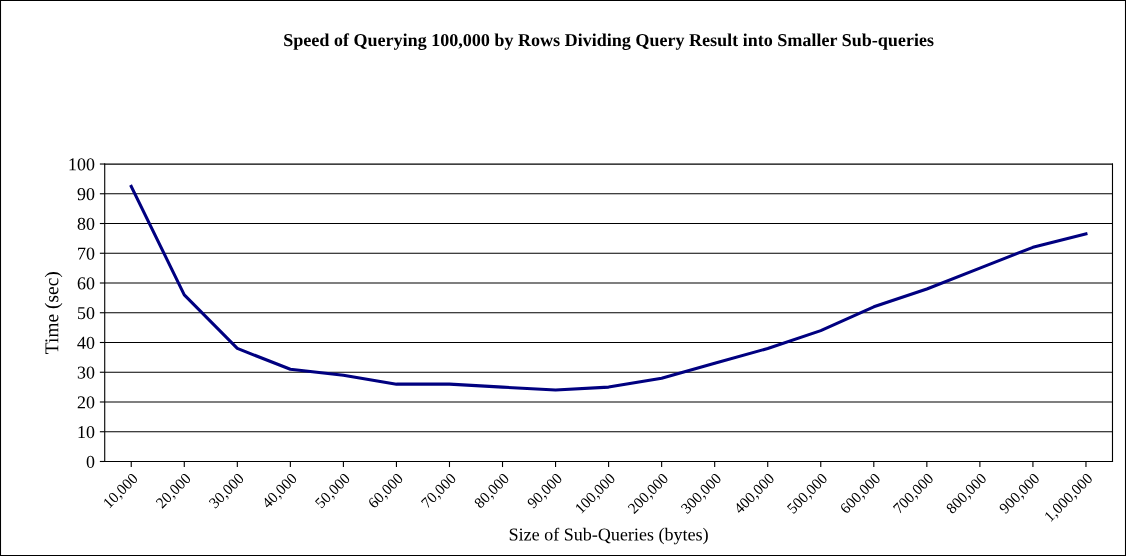  What do you see at coordinates (86, 283) in the screenshot?
I see `y-tick-label: 60` at bounding box center [86, 283].